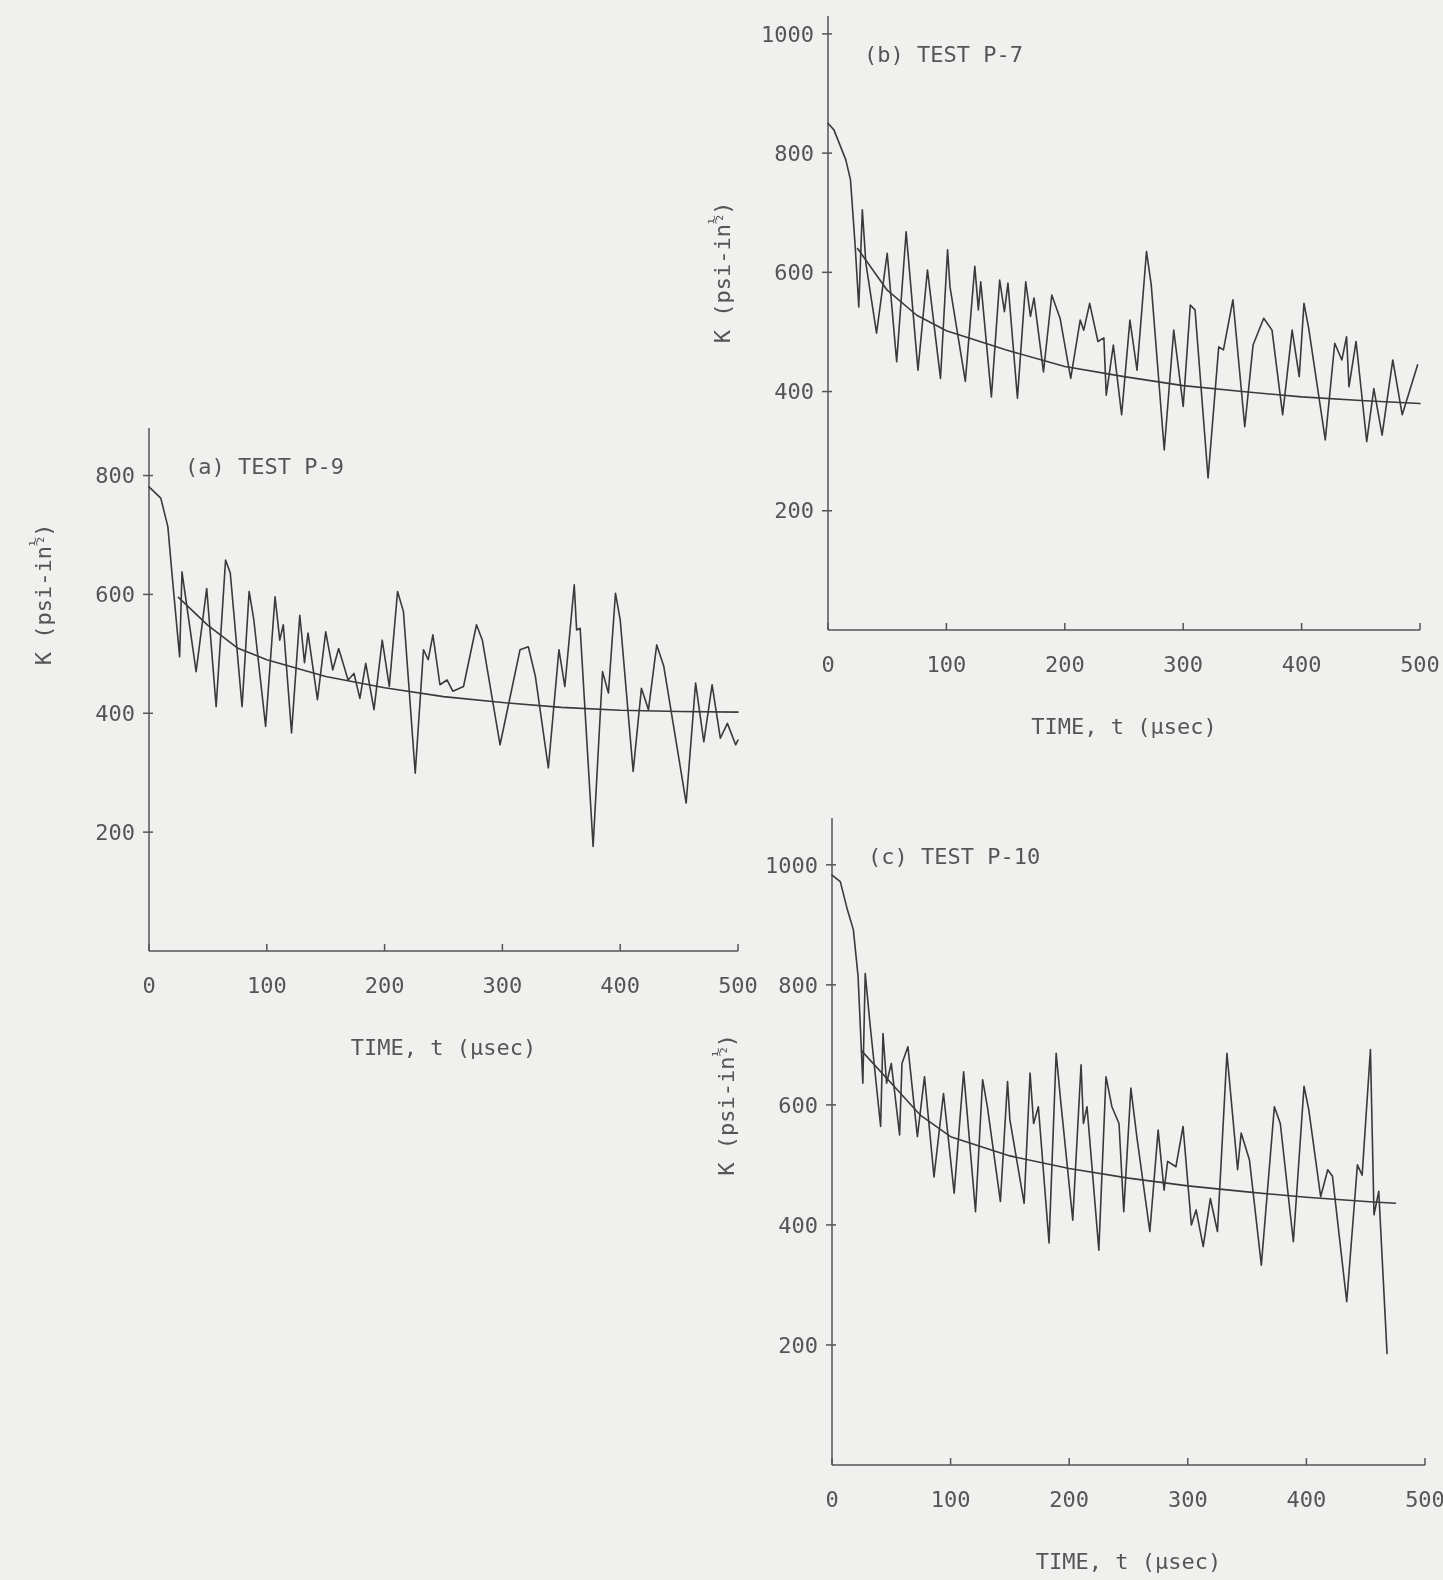 Image resolution: width=1443 pixels, height=1580 pixels. I want to click on text: (c) TEST P-10, so click(954, 856).